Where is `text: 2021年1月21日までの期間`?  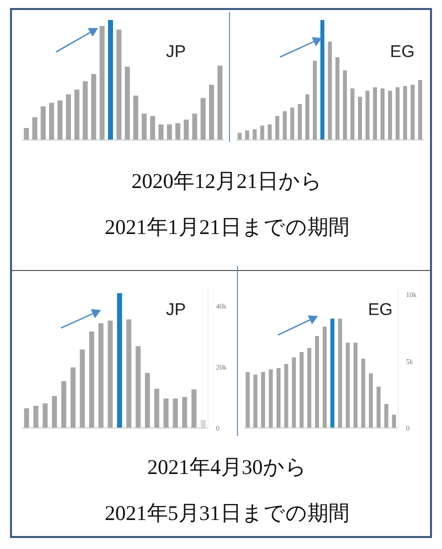 text: 2021年1月21日までの期間 is located at coordinates (227, 227).